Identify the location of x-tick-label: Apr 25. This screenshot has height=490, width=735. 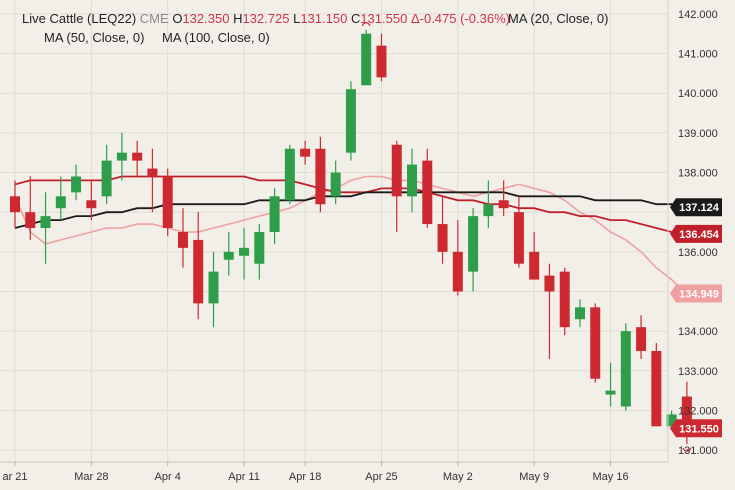
(381, 477).